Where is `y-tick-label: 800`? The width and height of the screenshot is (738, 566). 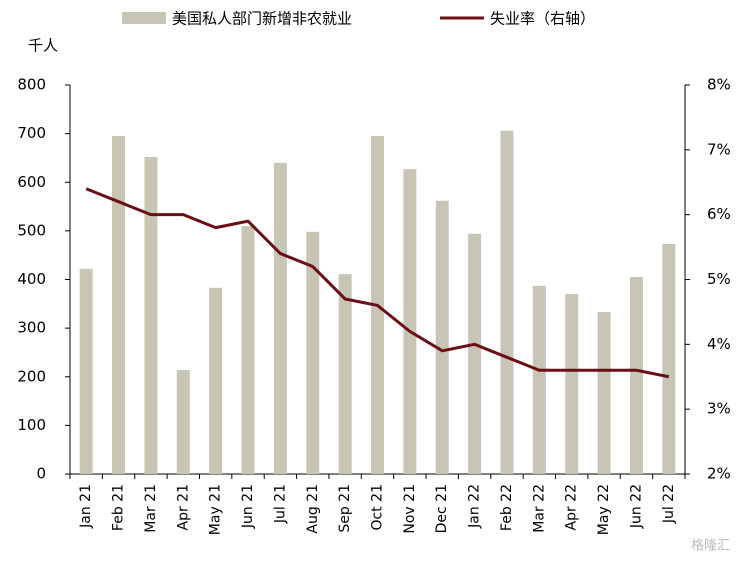
y-tick-label: 800 is located at coordinates (31, 85).